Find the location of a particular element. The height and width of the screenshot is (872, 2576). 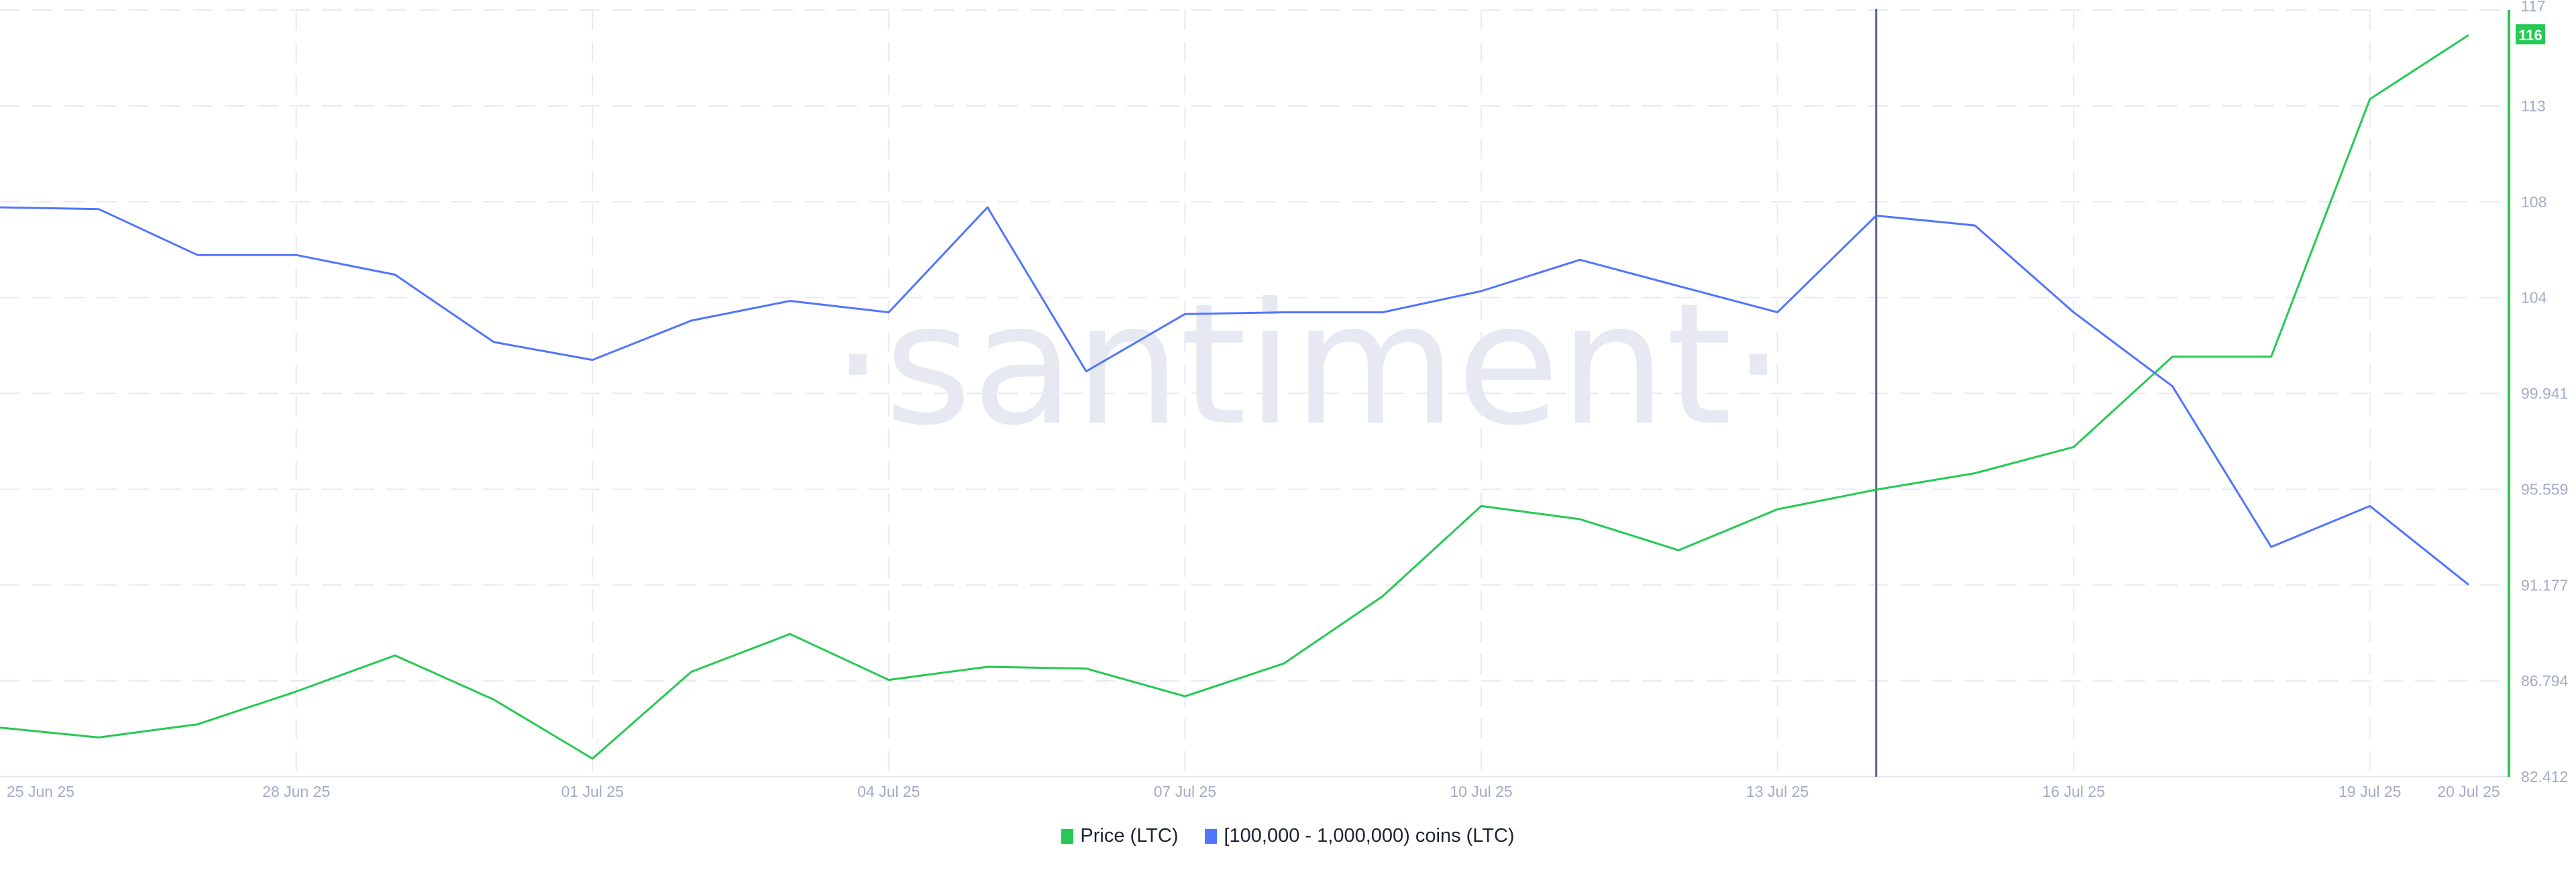

x-tick-label: 28 Jun 25 is located at coordinates (296, 791).